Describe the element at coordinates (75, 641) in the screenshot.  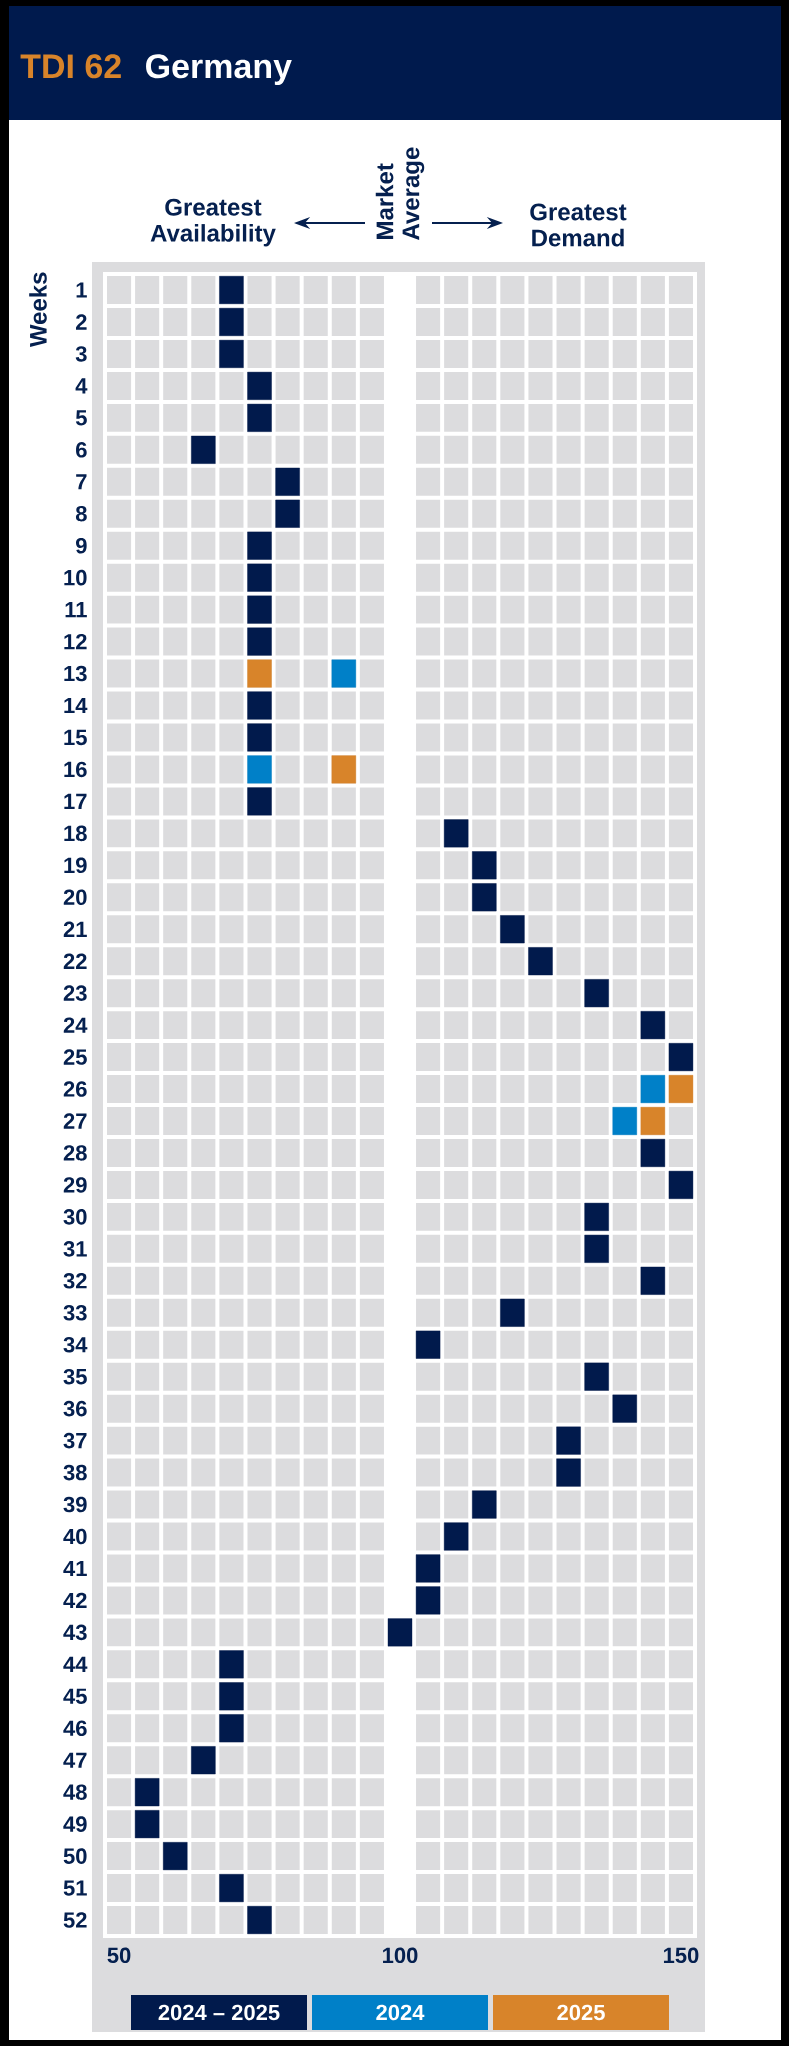
I see `y-tick-label: 12` at that location.